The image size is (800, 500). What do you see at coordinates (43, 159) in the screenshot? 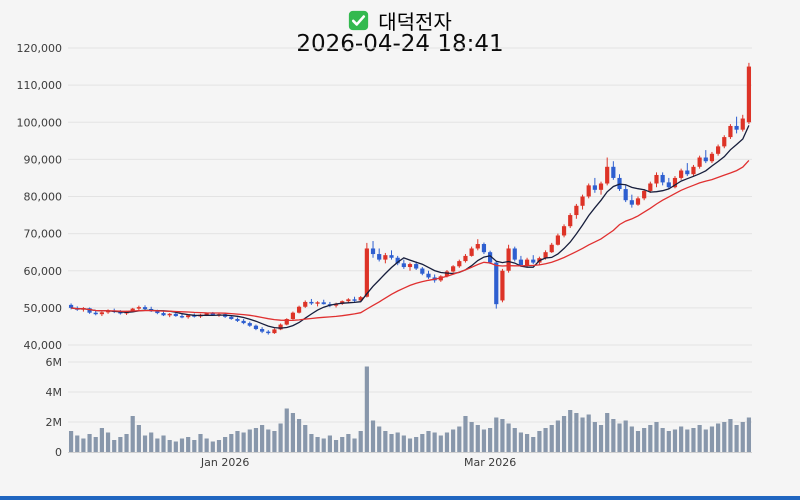
I see `price-axis-label: 90,000` at bounding box center [43, 159].